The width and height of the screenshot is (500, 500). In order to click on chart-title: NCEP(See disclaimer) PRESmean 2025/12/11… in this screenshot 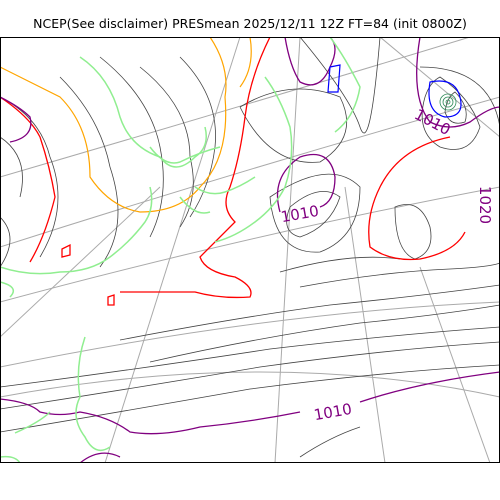, I will do `click(250, 23)`.